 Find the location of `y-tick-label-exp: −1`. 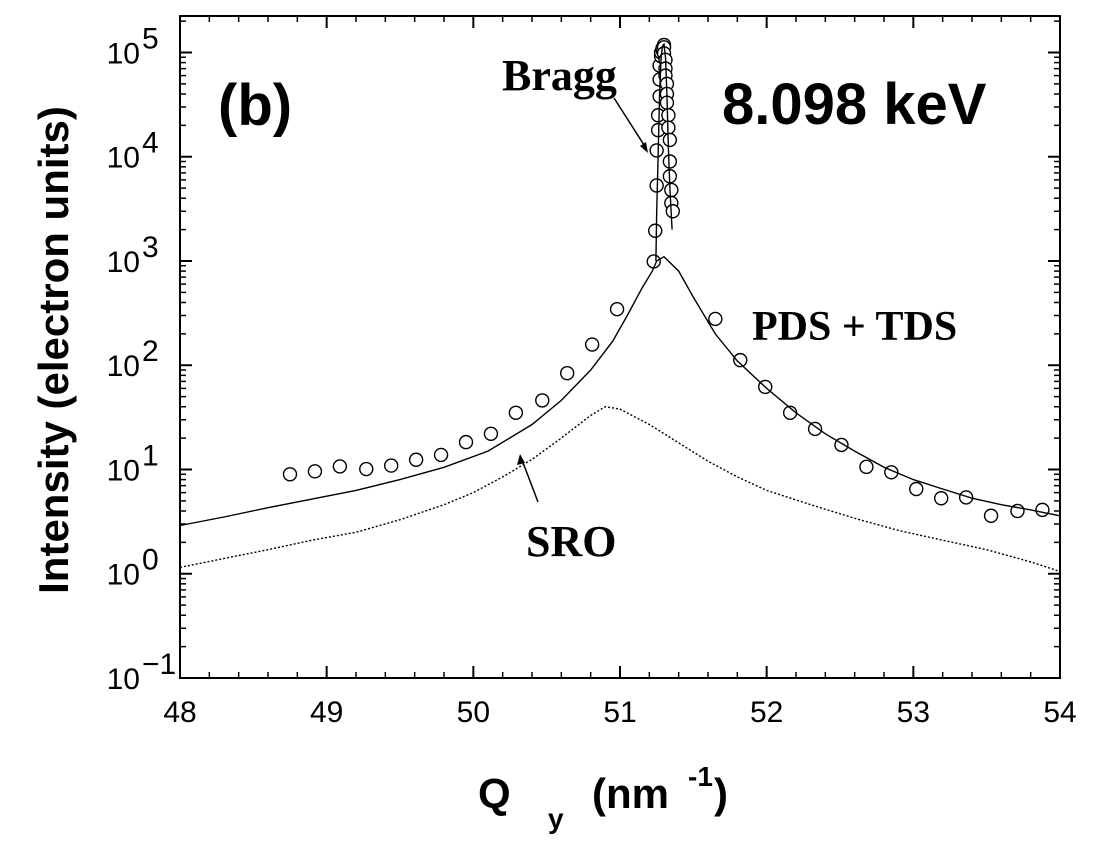

y-tick-label-exp: −1 is located at coordinates (159, 664).